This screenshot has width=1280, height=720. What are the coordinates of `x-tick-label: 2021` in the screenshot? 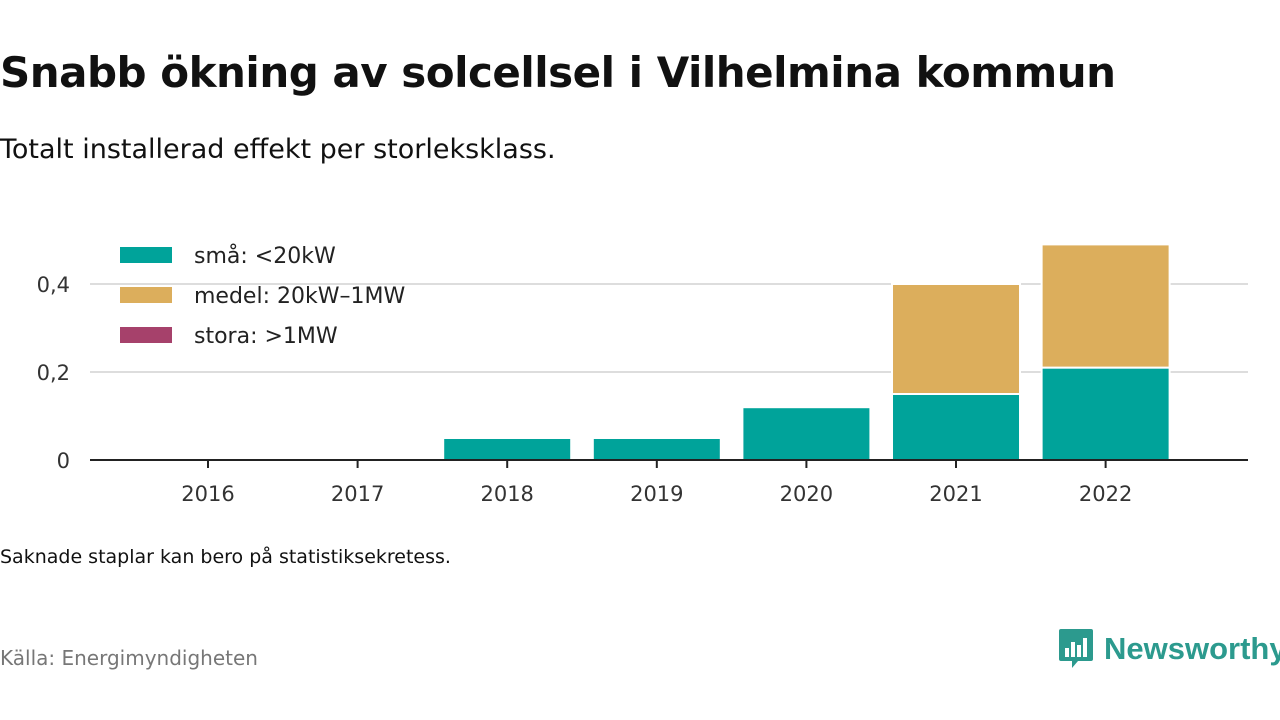 It's located at (955, 494).